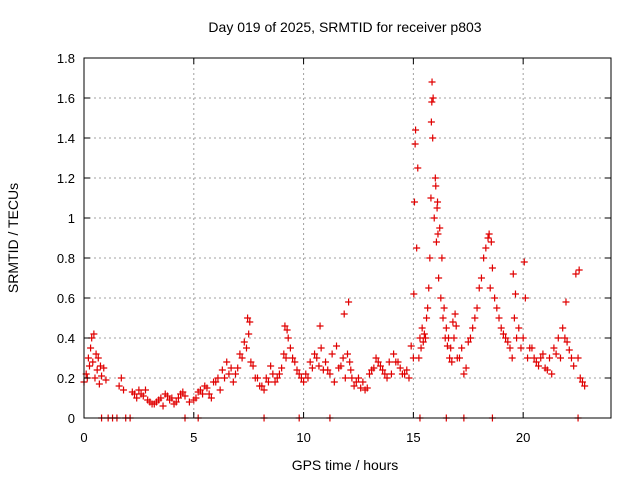  Describe the element at coordinates (523, 437) in the screenshot. I see `x-tick-label: 20` at that location.